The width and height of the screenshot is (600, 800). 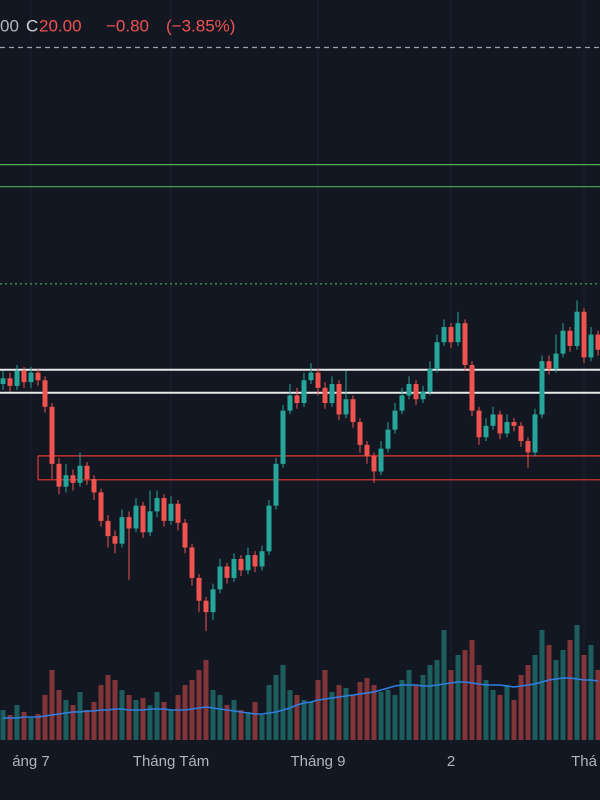 I want to click on volume-pane, so click(x=300, y=682).